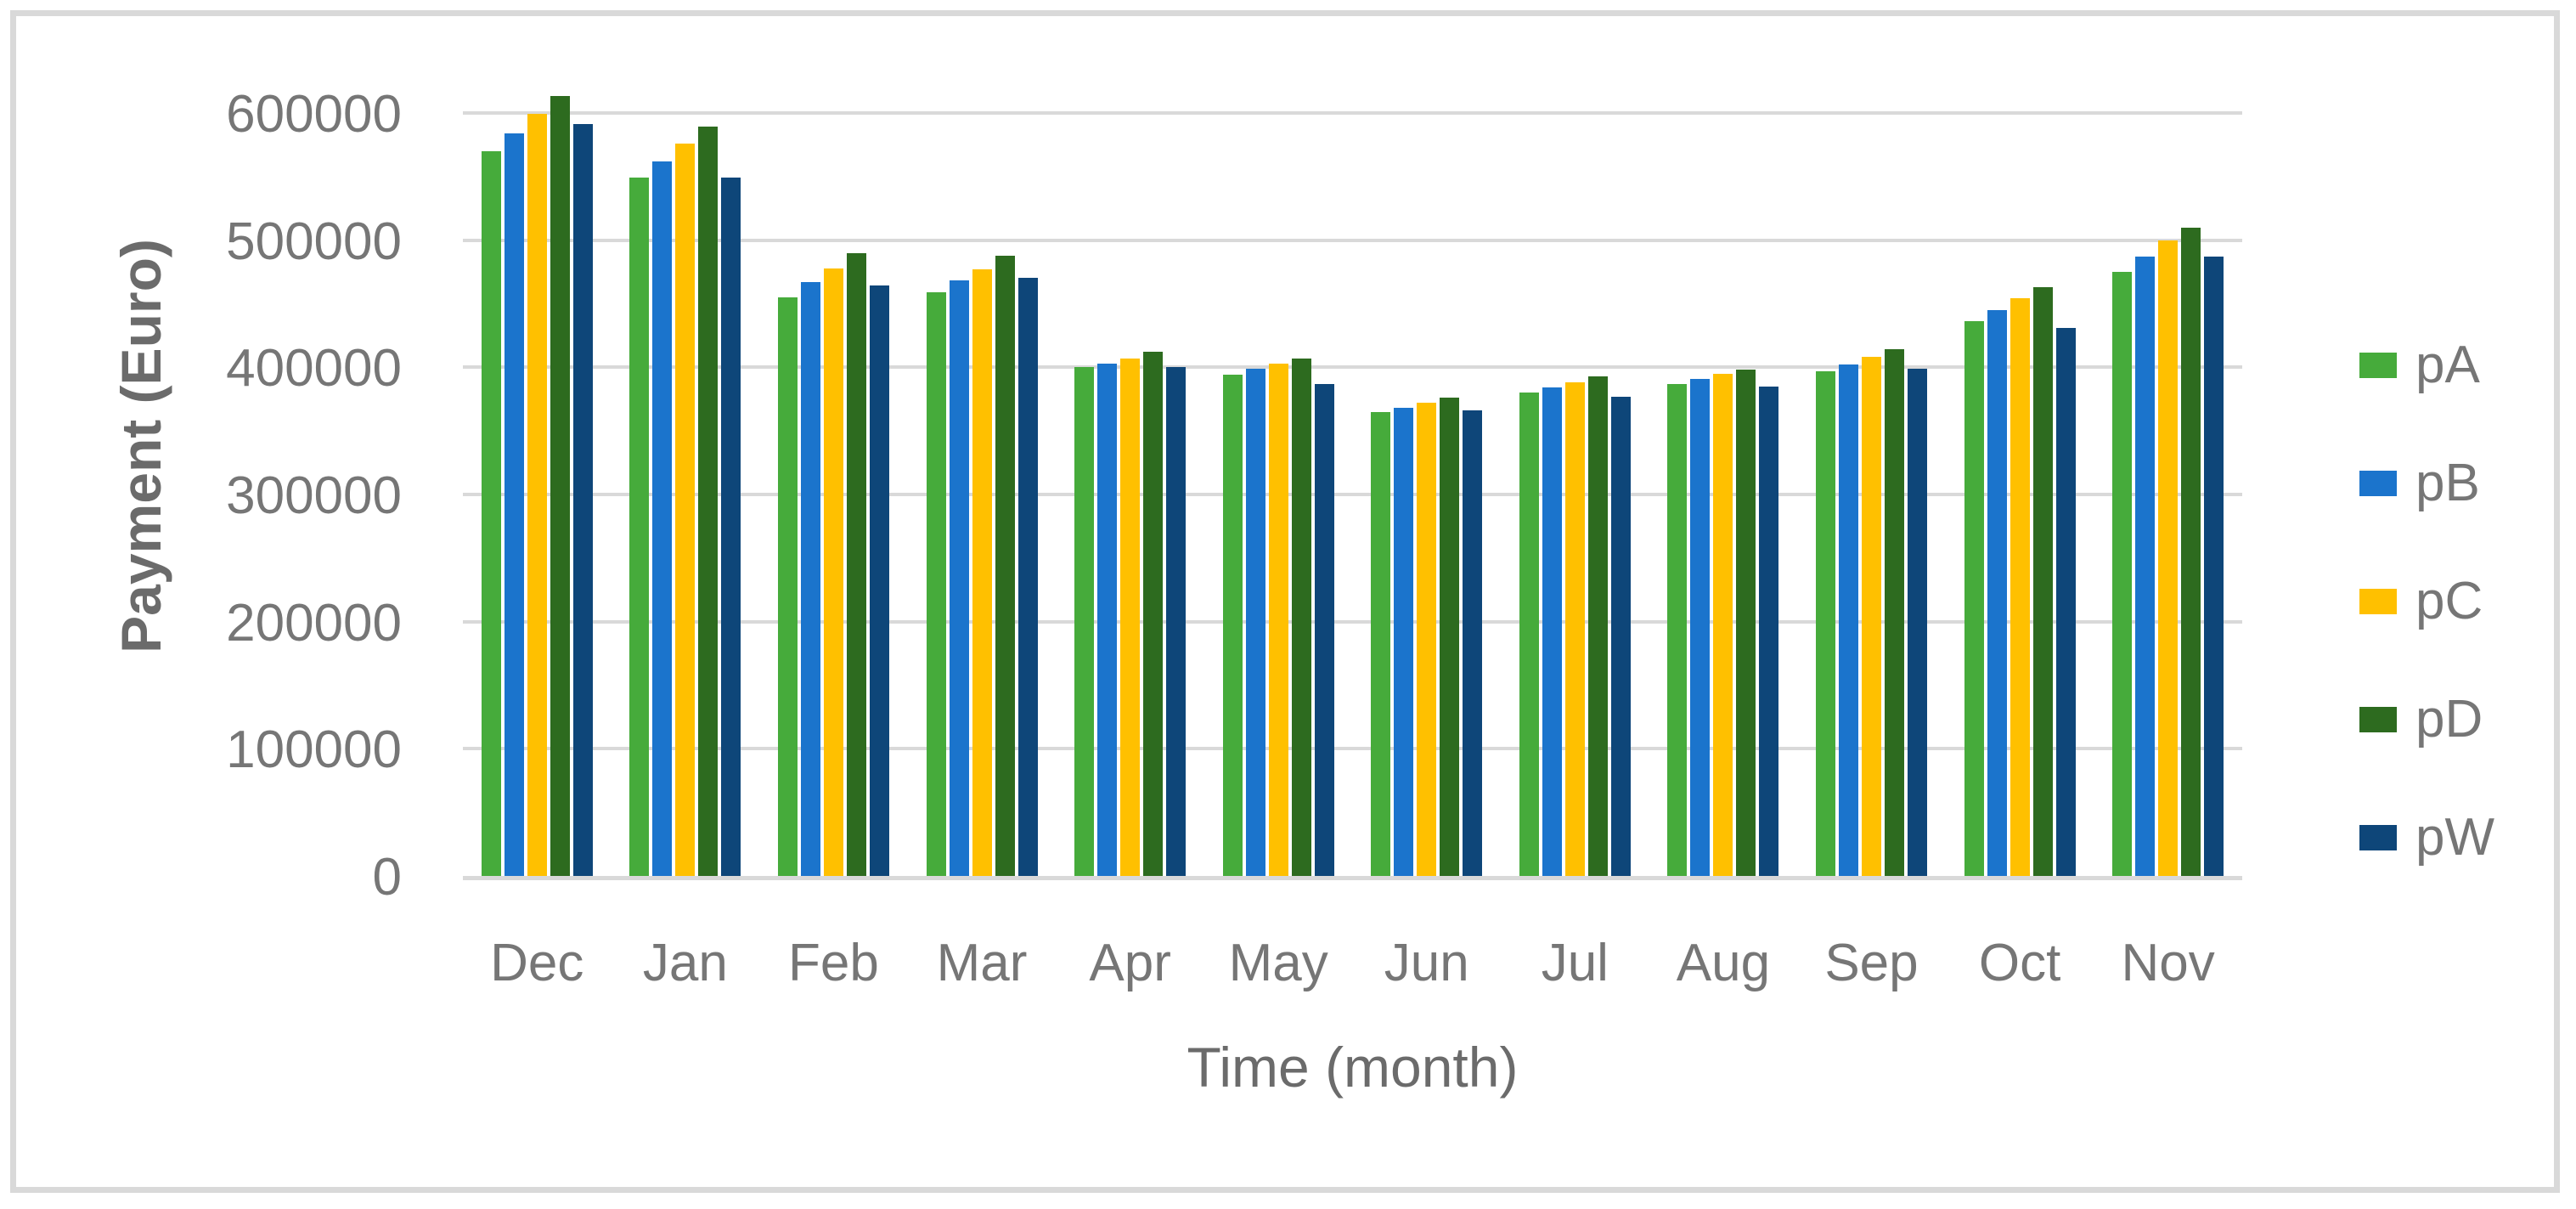  I want to click on y-axis-title-text: Payment (Euro), so click(141, 446).